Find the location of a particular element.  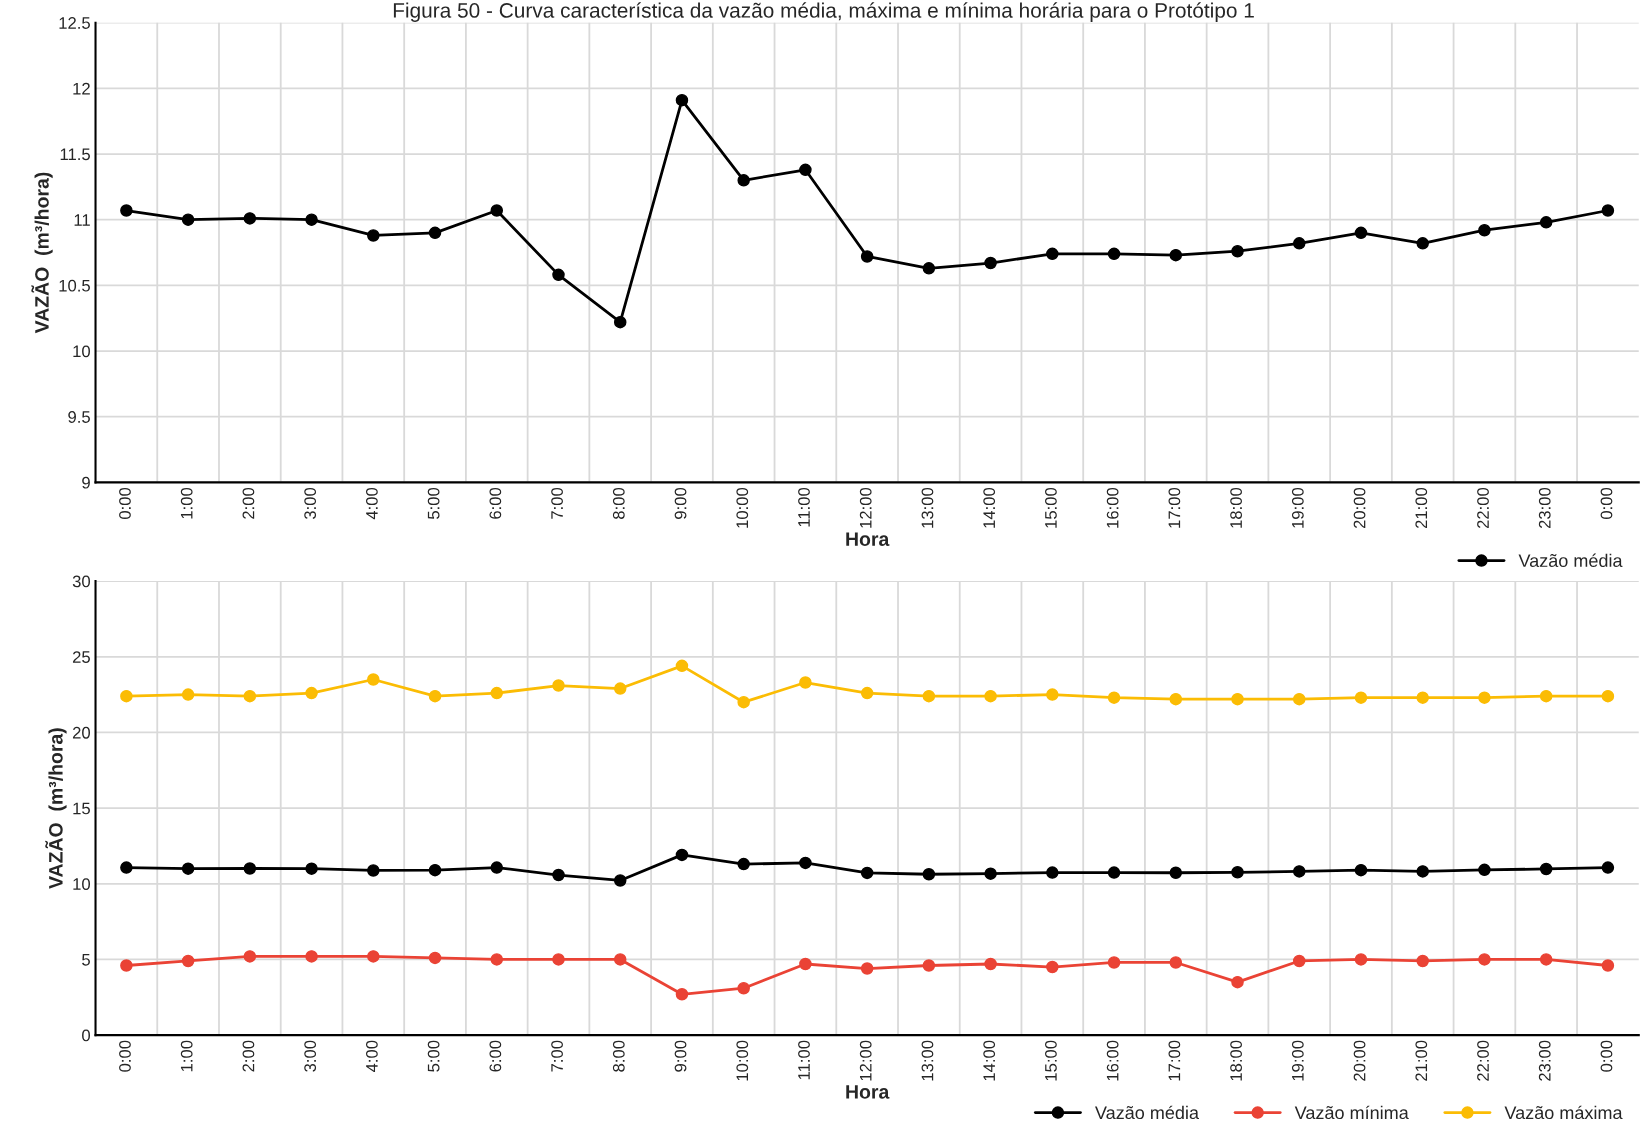

x-tick-label: 15:00 is located at coordinates (1051, 507).